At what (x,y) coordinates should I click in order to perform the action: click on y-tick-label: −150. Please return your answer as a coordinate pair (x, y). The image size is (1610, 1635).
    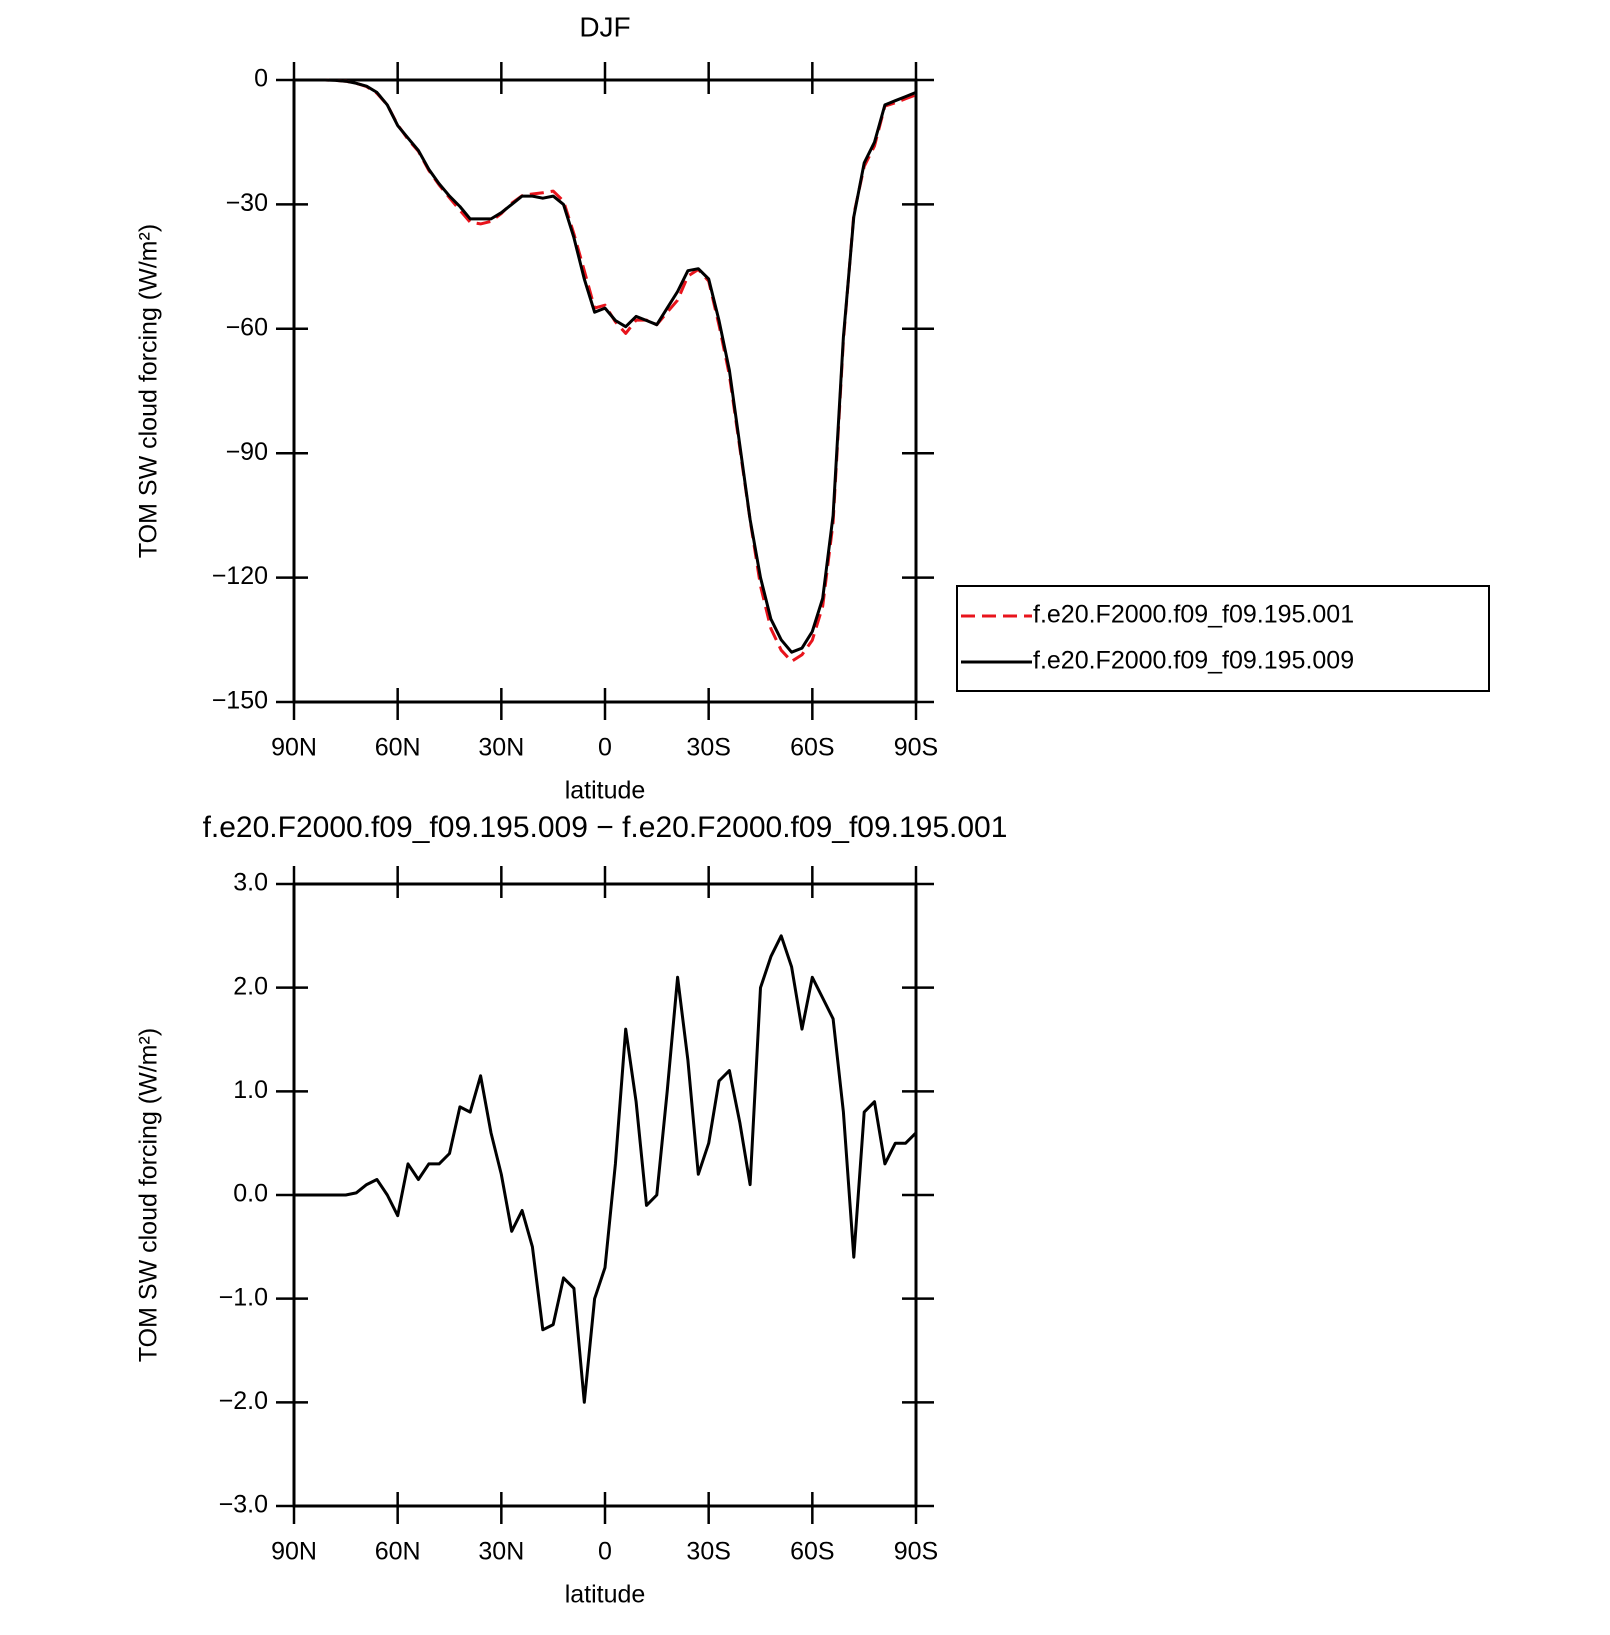
    Looking at the image, I should click on (240, 701).